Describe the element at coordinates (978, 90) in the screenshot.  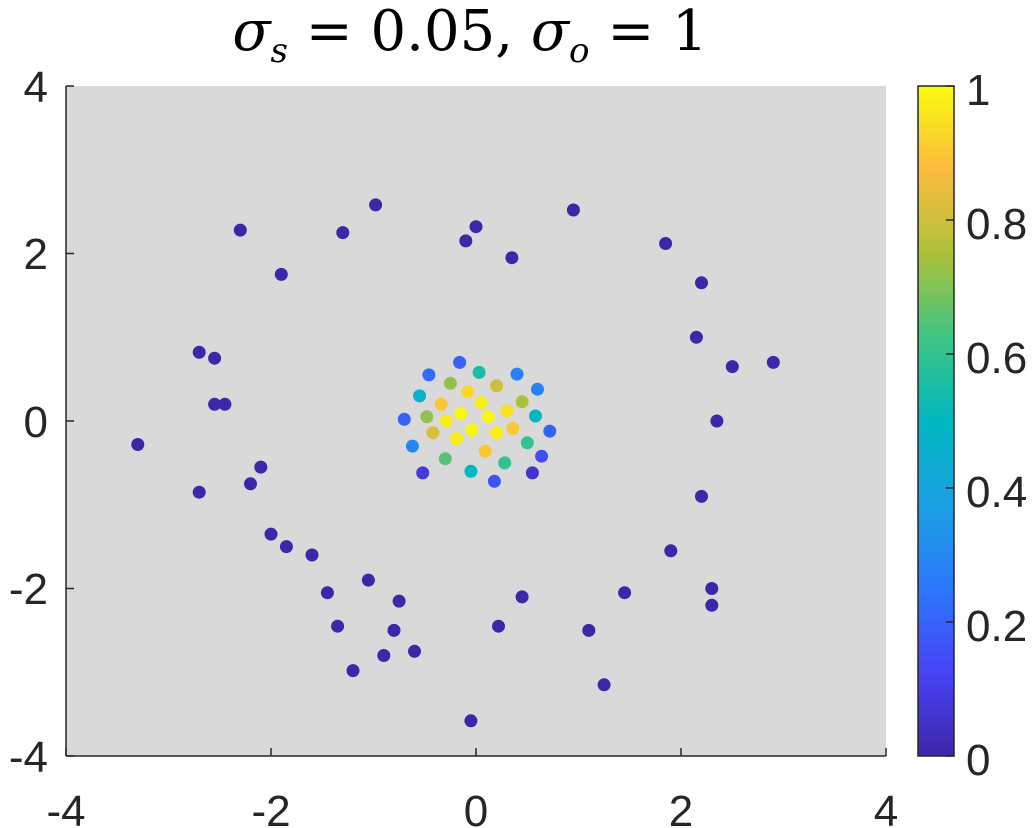
I see `colorbar-tick-label: 1` at that location.